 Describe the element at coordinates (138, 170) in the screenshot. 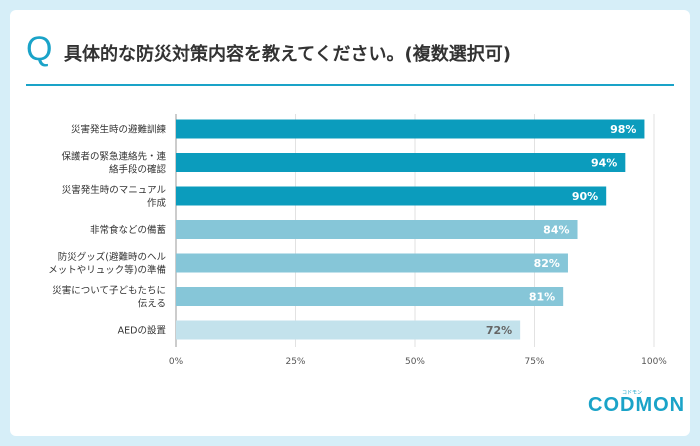

I see `category-label: 絡手段の確認` at that location.